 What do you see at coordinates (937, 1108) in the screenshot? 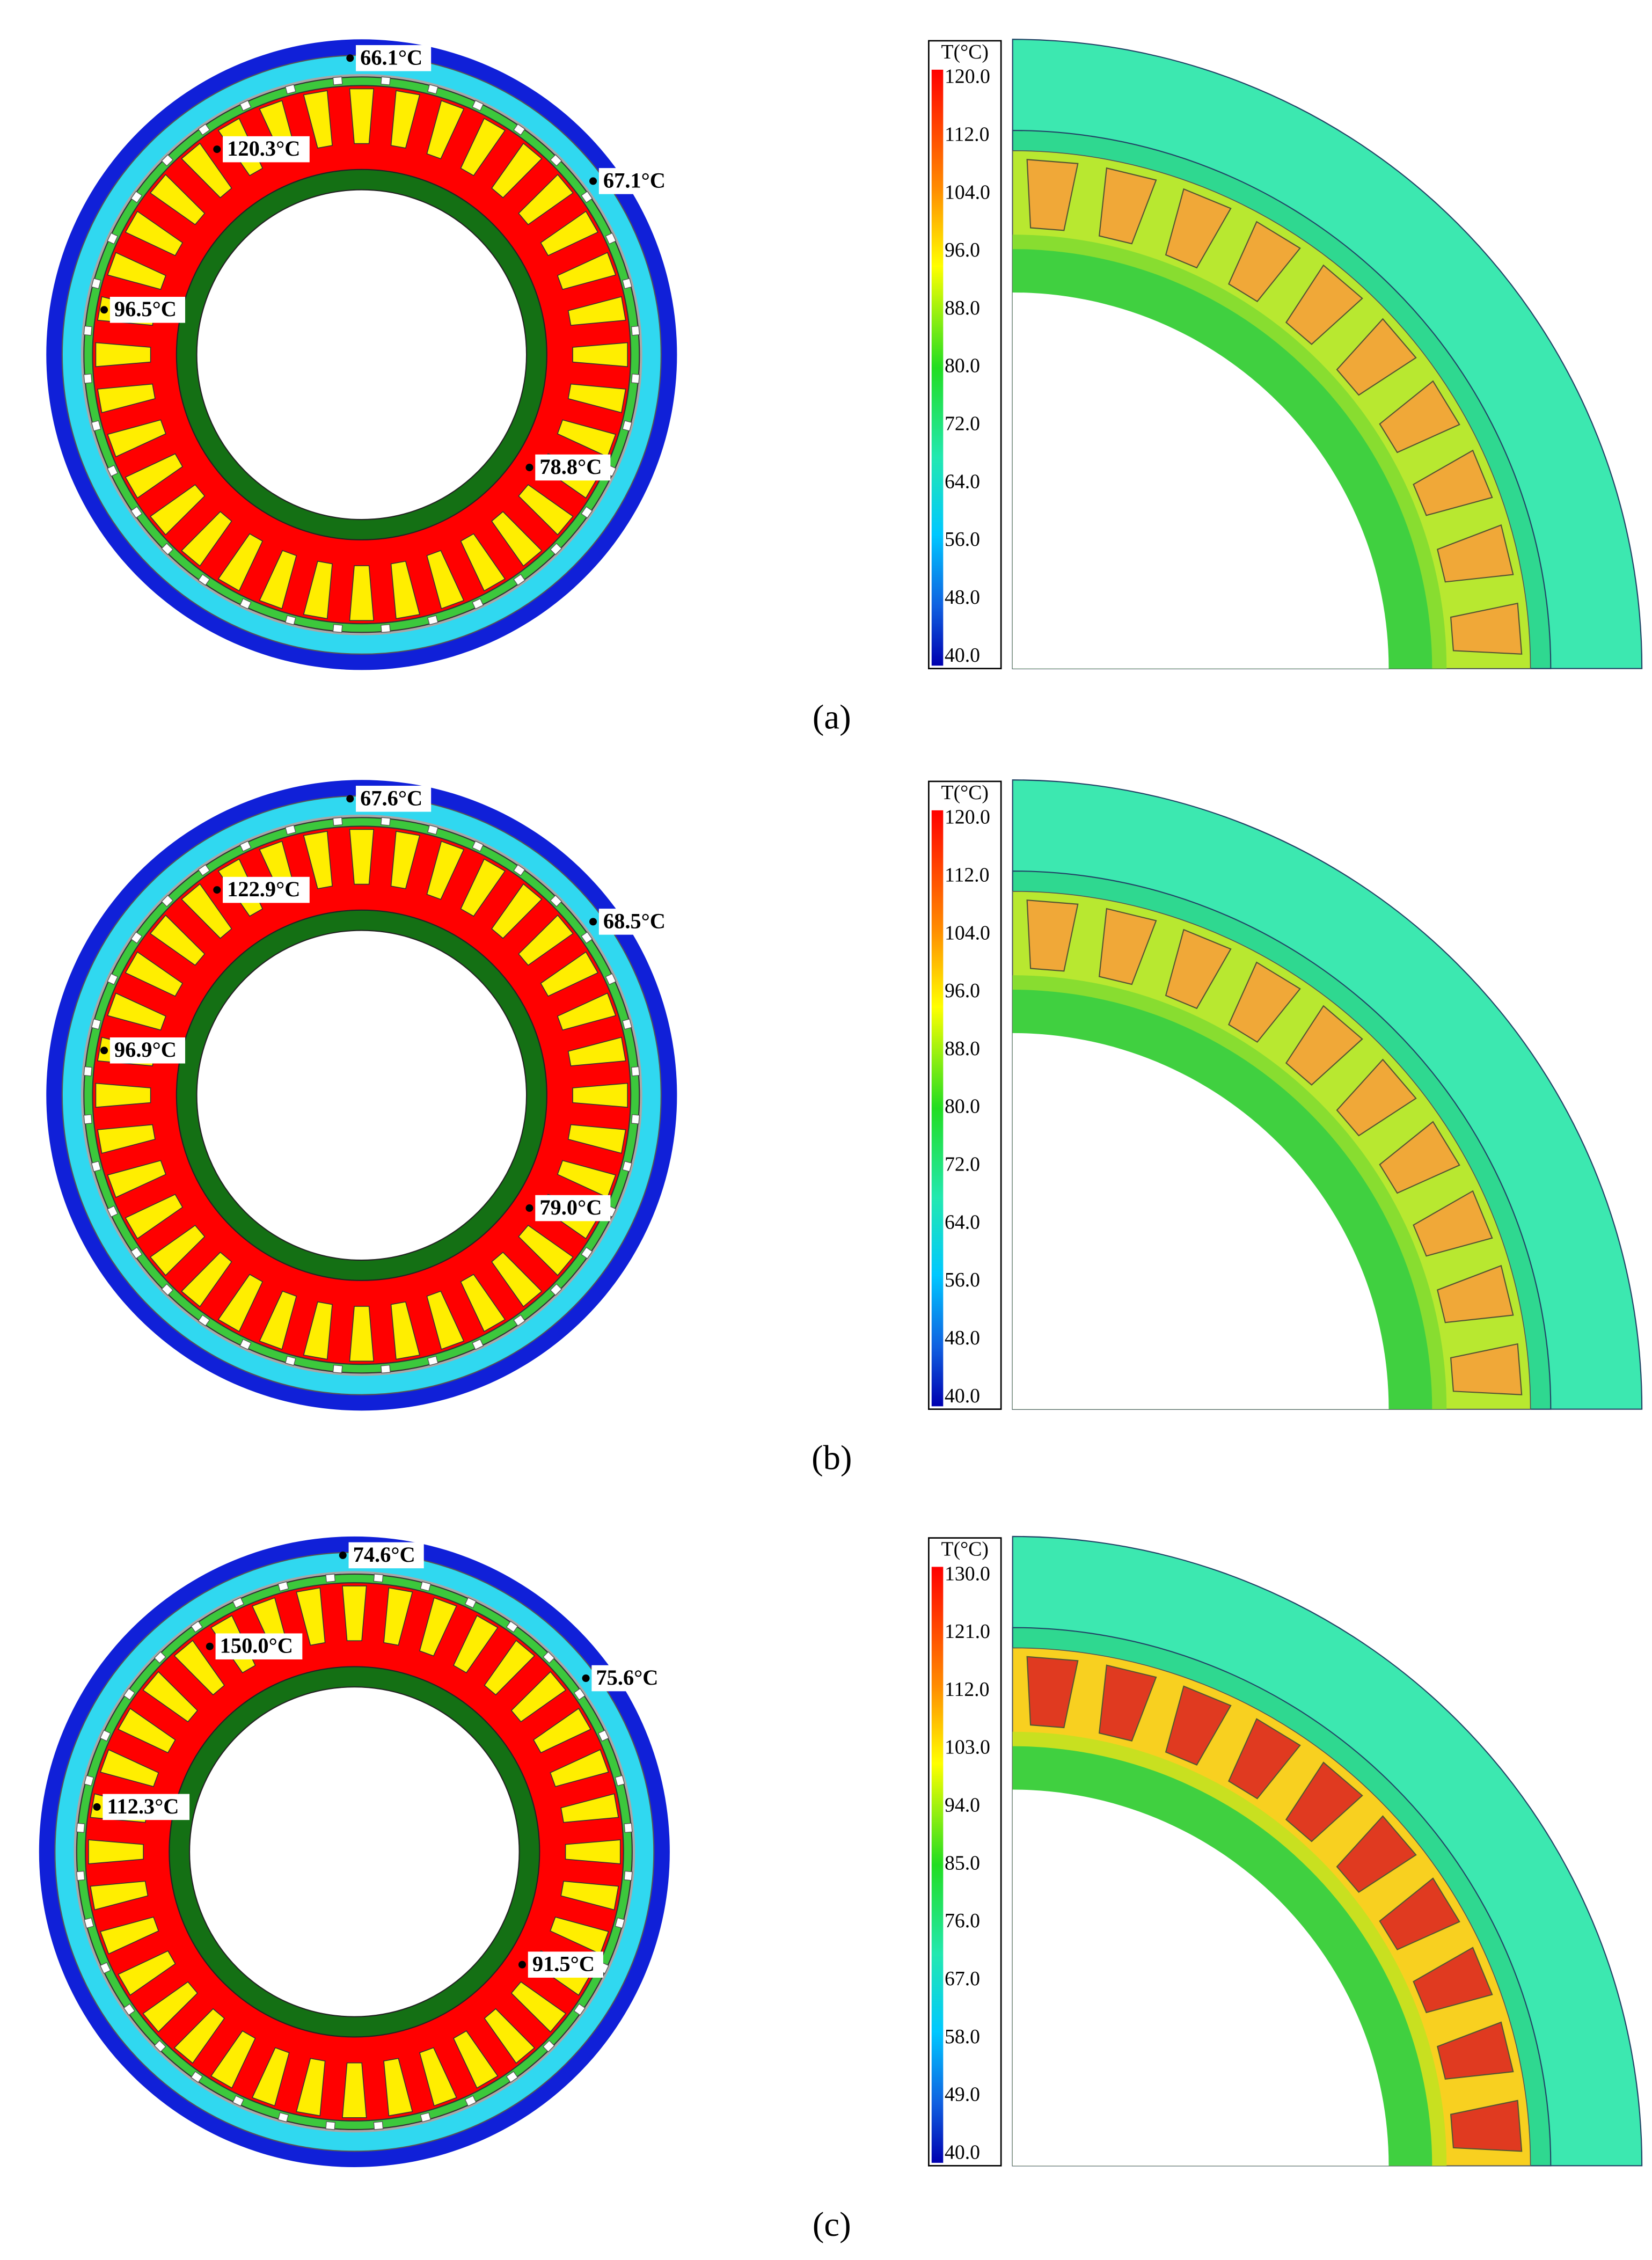
I see `colorbar` at bounding box center [937, 1108].